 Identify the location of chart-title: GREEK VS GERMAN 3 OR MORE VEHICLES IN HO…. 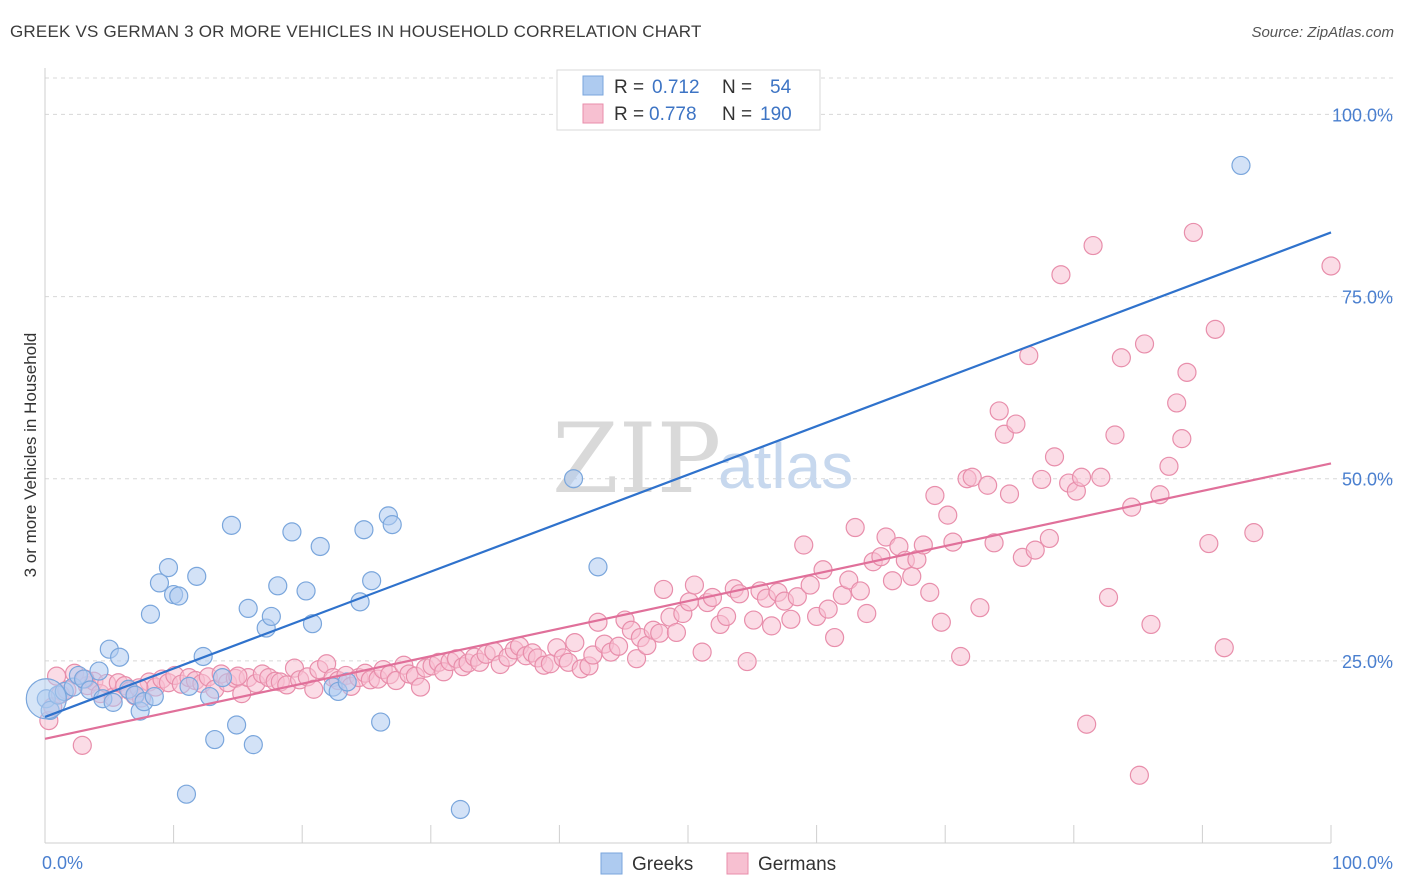
(356, 31).